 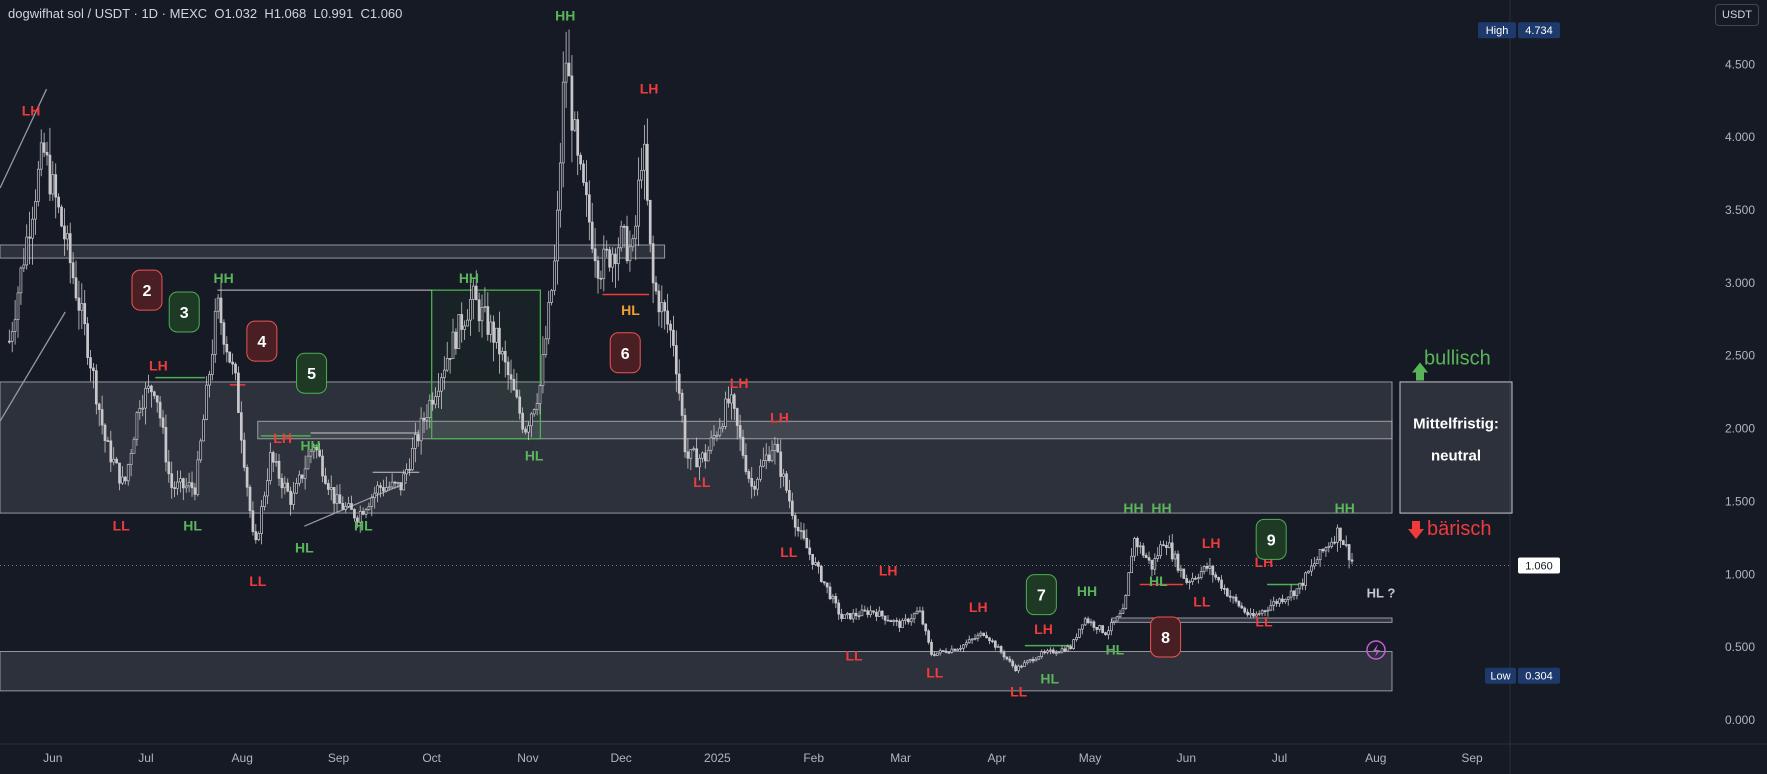 What do you see at coordinates (258, 581) in the screenshot?
I see `structure-label-ll: LL` at bounding box center [258, 581].